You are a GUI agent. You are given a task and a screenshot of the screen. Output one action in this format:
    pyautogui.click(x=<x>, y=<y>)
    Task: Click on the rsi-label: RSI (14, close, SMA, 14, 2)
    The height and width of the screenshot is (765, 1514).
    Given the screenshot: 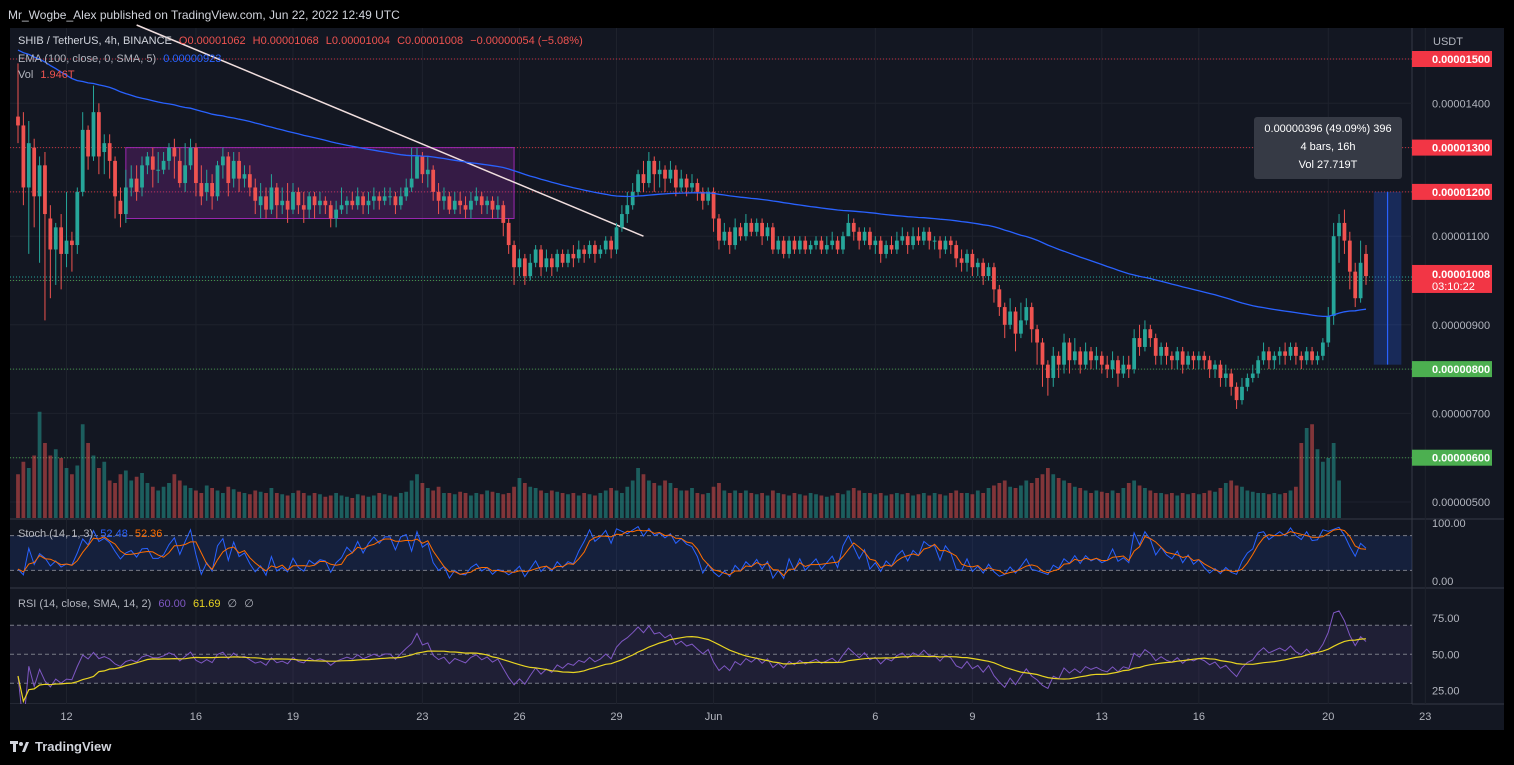 What is the action you would take?
    pyautogui.click(x=85, y=604)
    